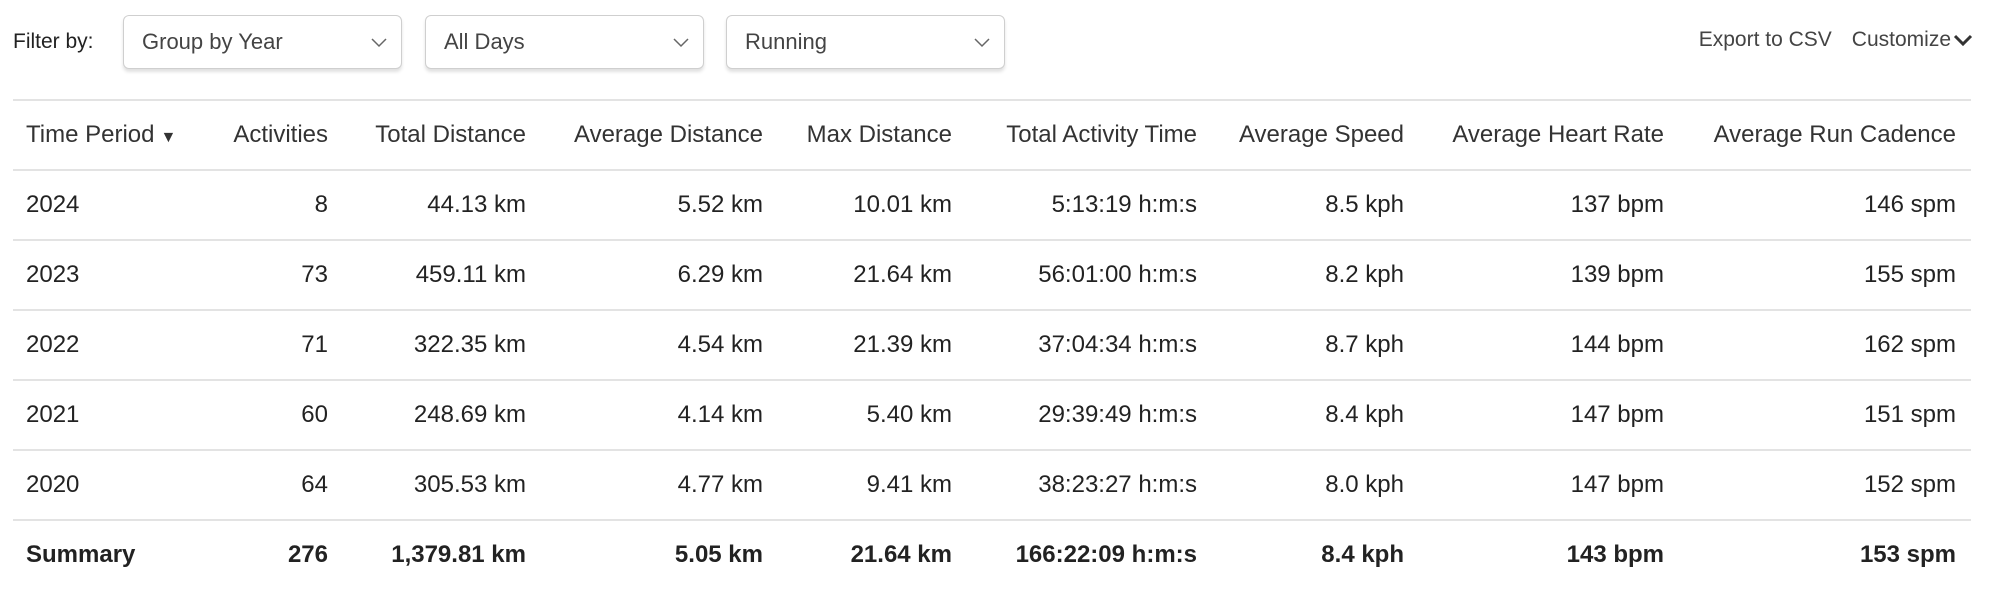 The height and width of the screenshot is (597, 1999). I want to click on cell-time-period: 2024, so click(114, 205).